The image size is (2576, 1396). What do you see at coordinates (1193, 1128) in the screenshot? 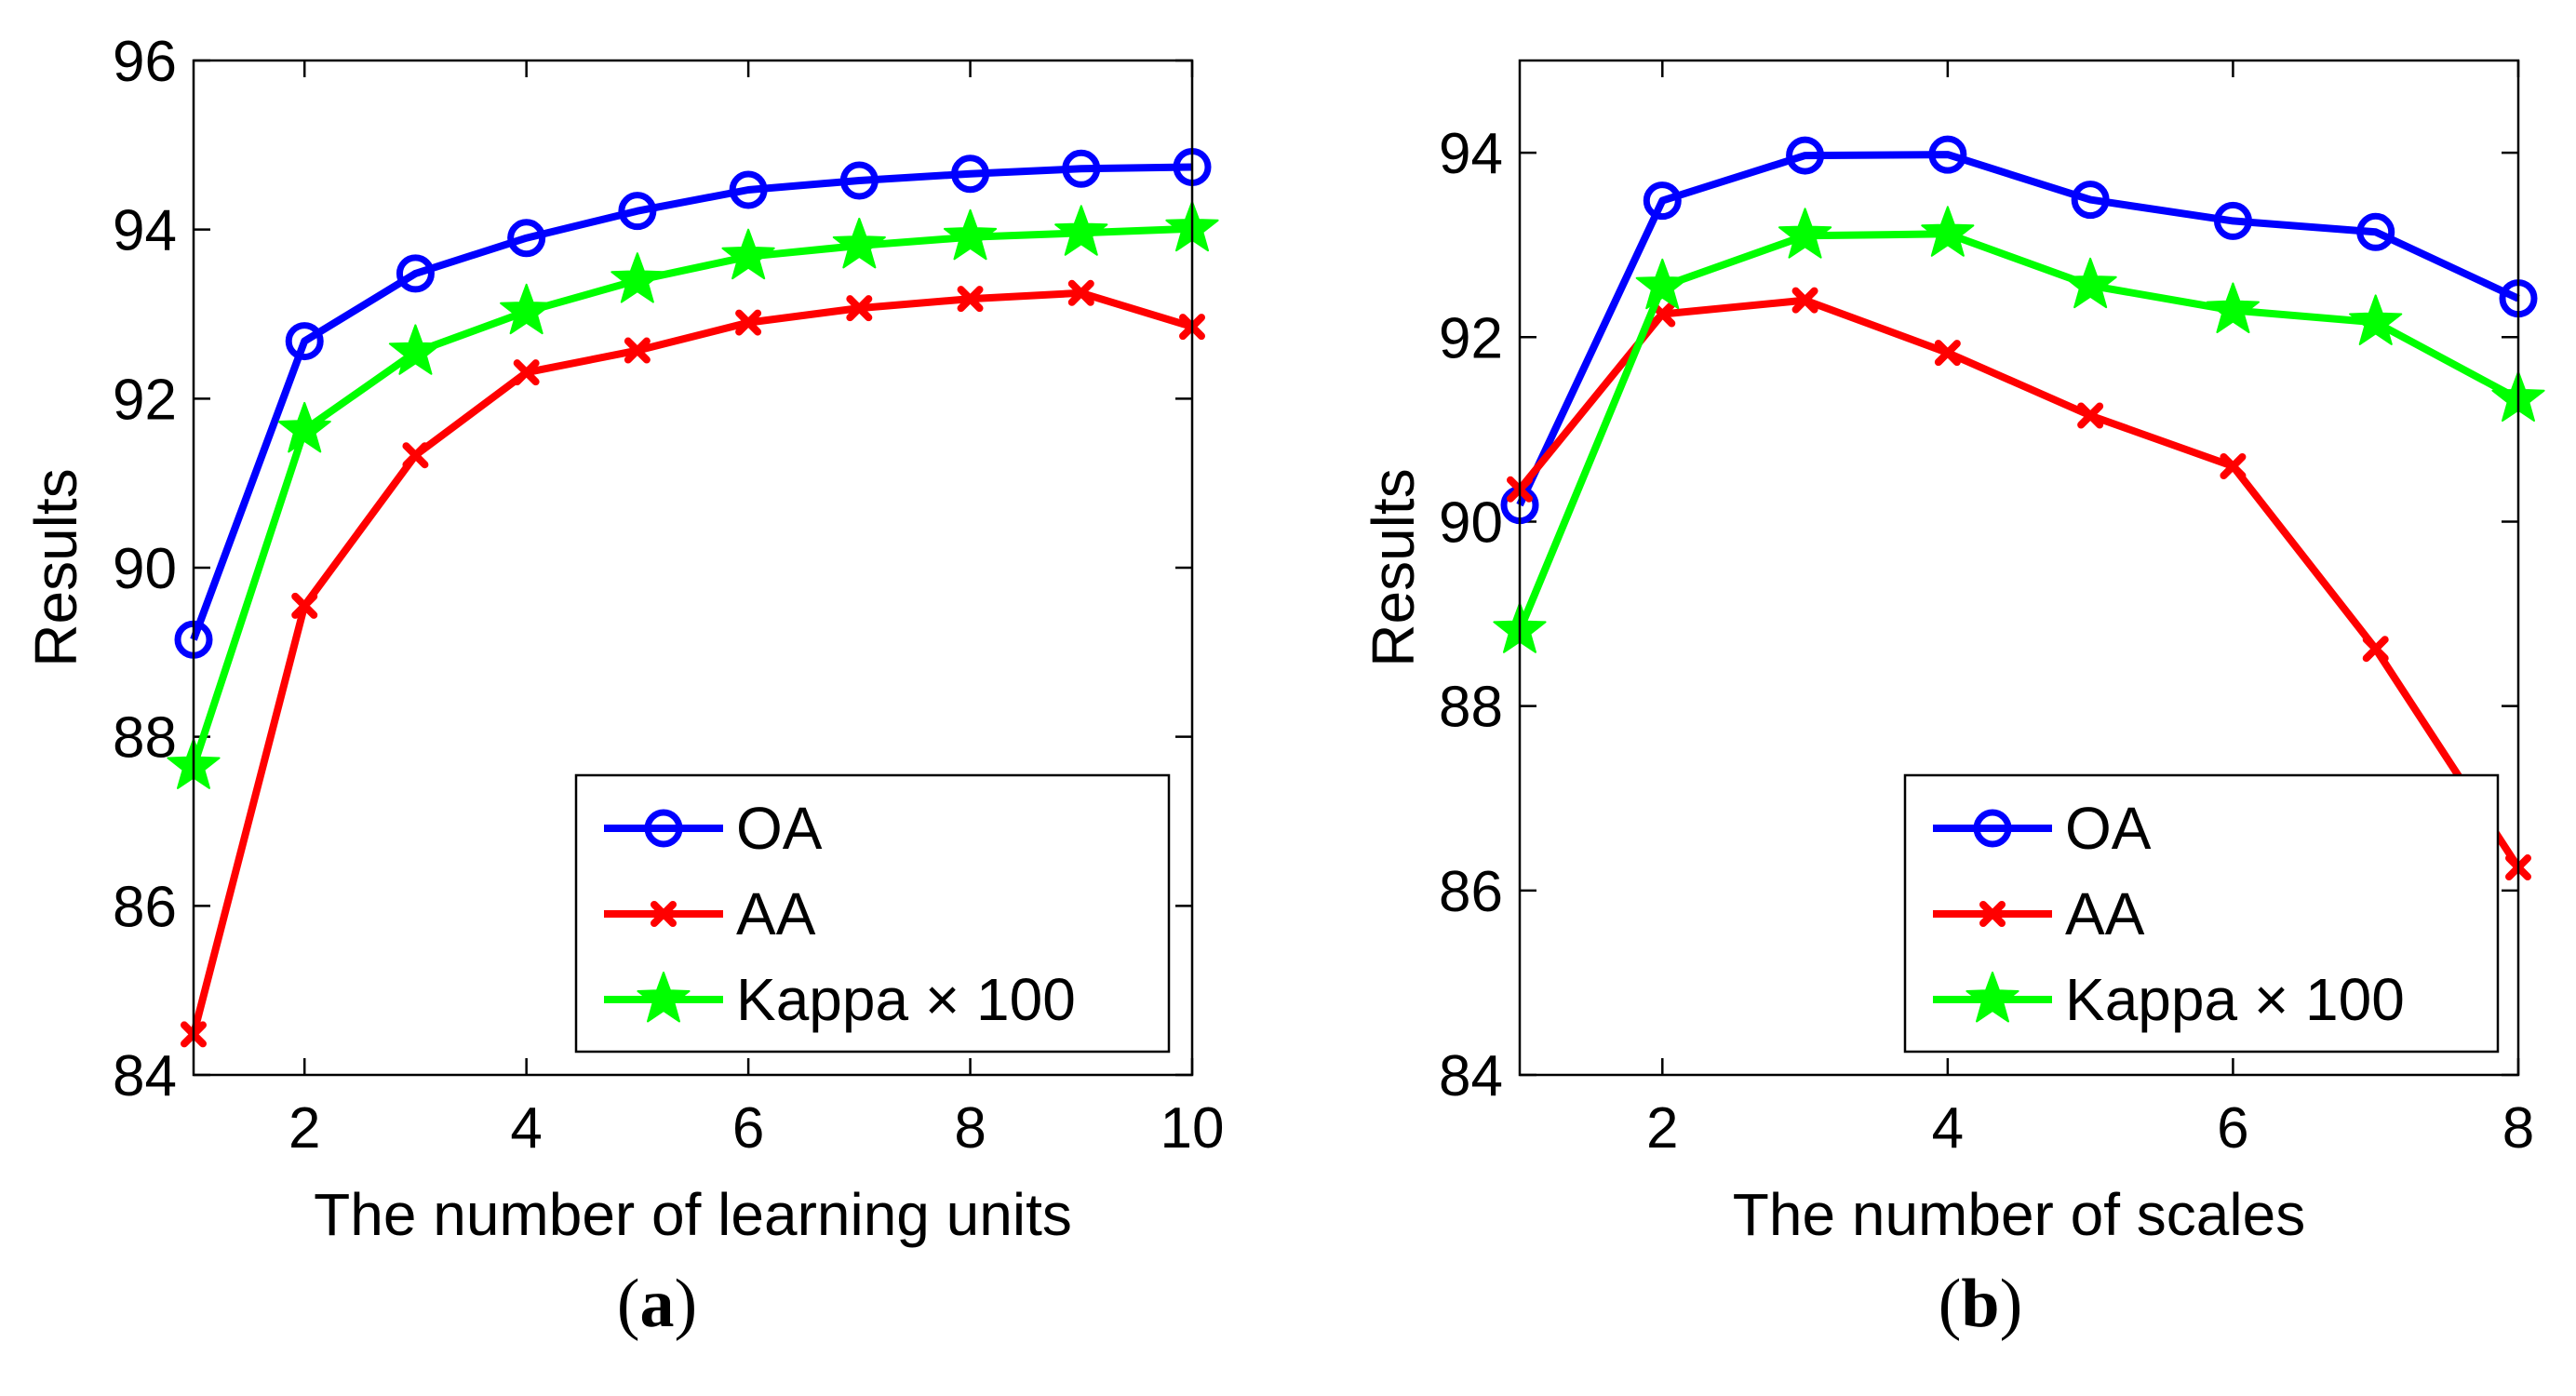
I see `x-tick-label: 10` at bounding box center [1193, 1128].